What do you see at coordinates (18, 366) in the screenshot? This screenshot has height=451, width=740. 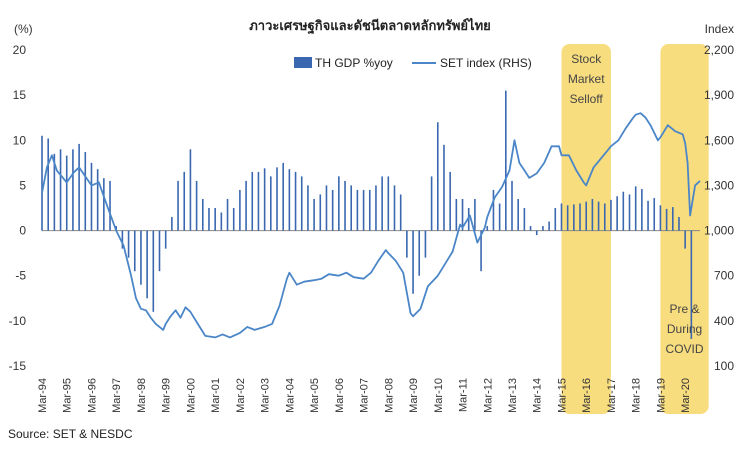 I see `y-left-tick: -15` at bounding box center [18, 366].